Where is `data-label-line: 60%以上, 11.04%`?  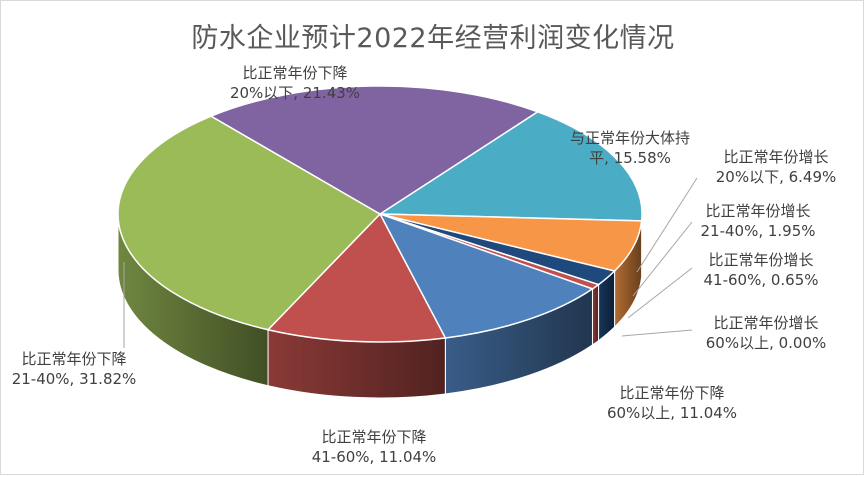 data-label-line: 60%以上, 11.04% is located at coordinates (672, 413).